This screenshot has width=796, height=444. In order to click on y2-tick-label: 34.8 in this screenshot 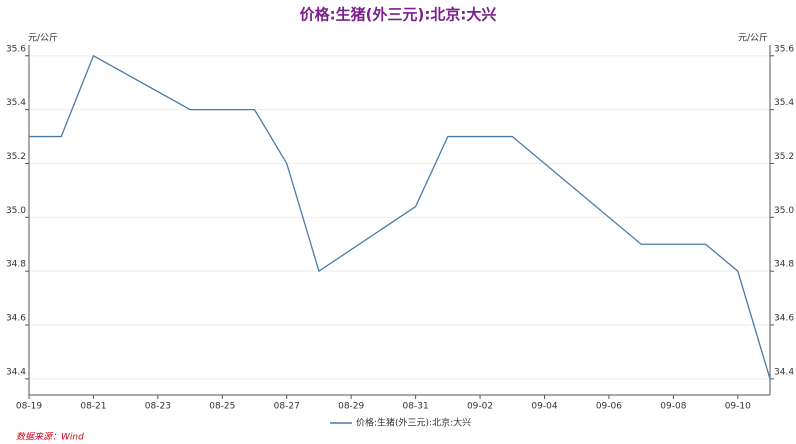, I will do `click(784, 265)`.